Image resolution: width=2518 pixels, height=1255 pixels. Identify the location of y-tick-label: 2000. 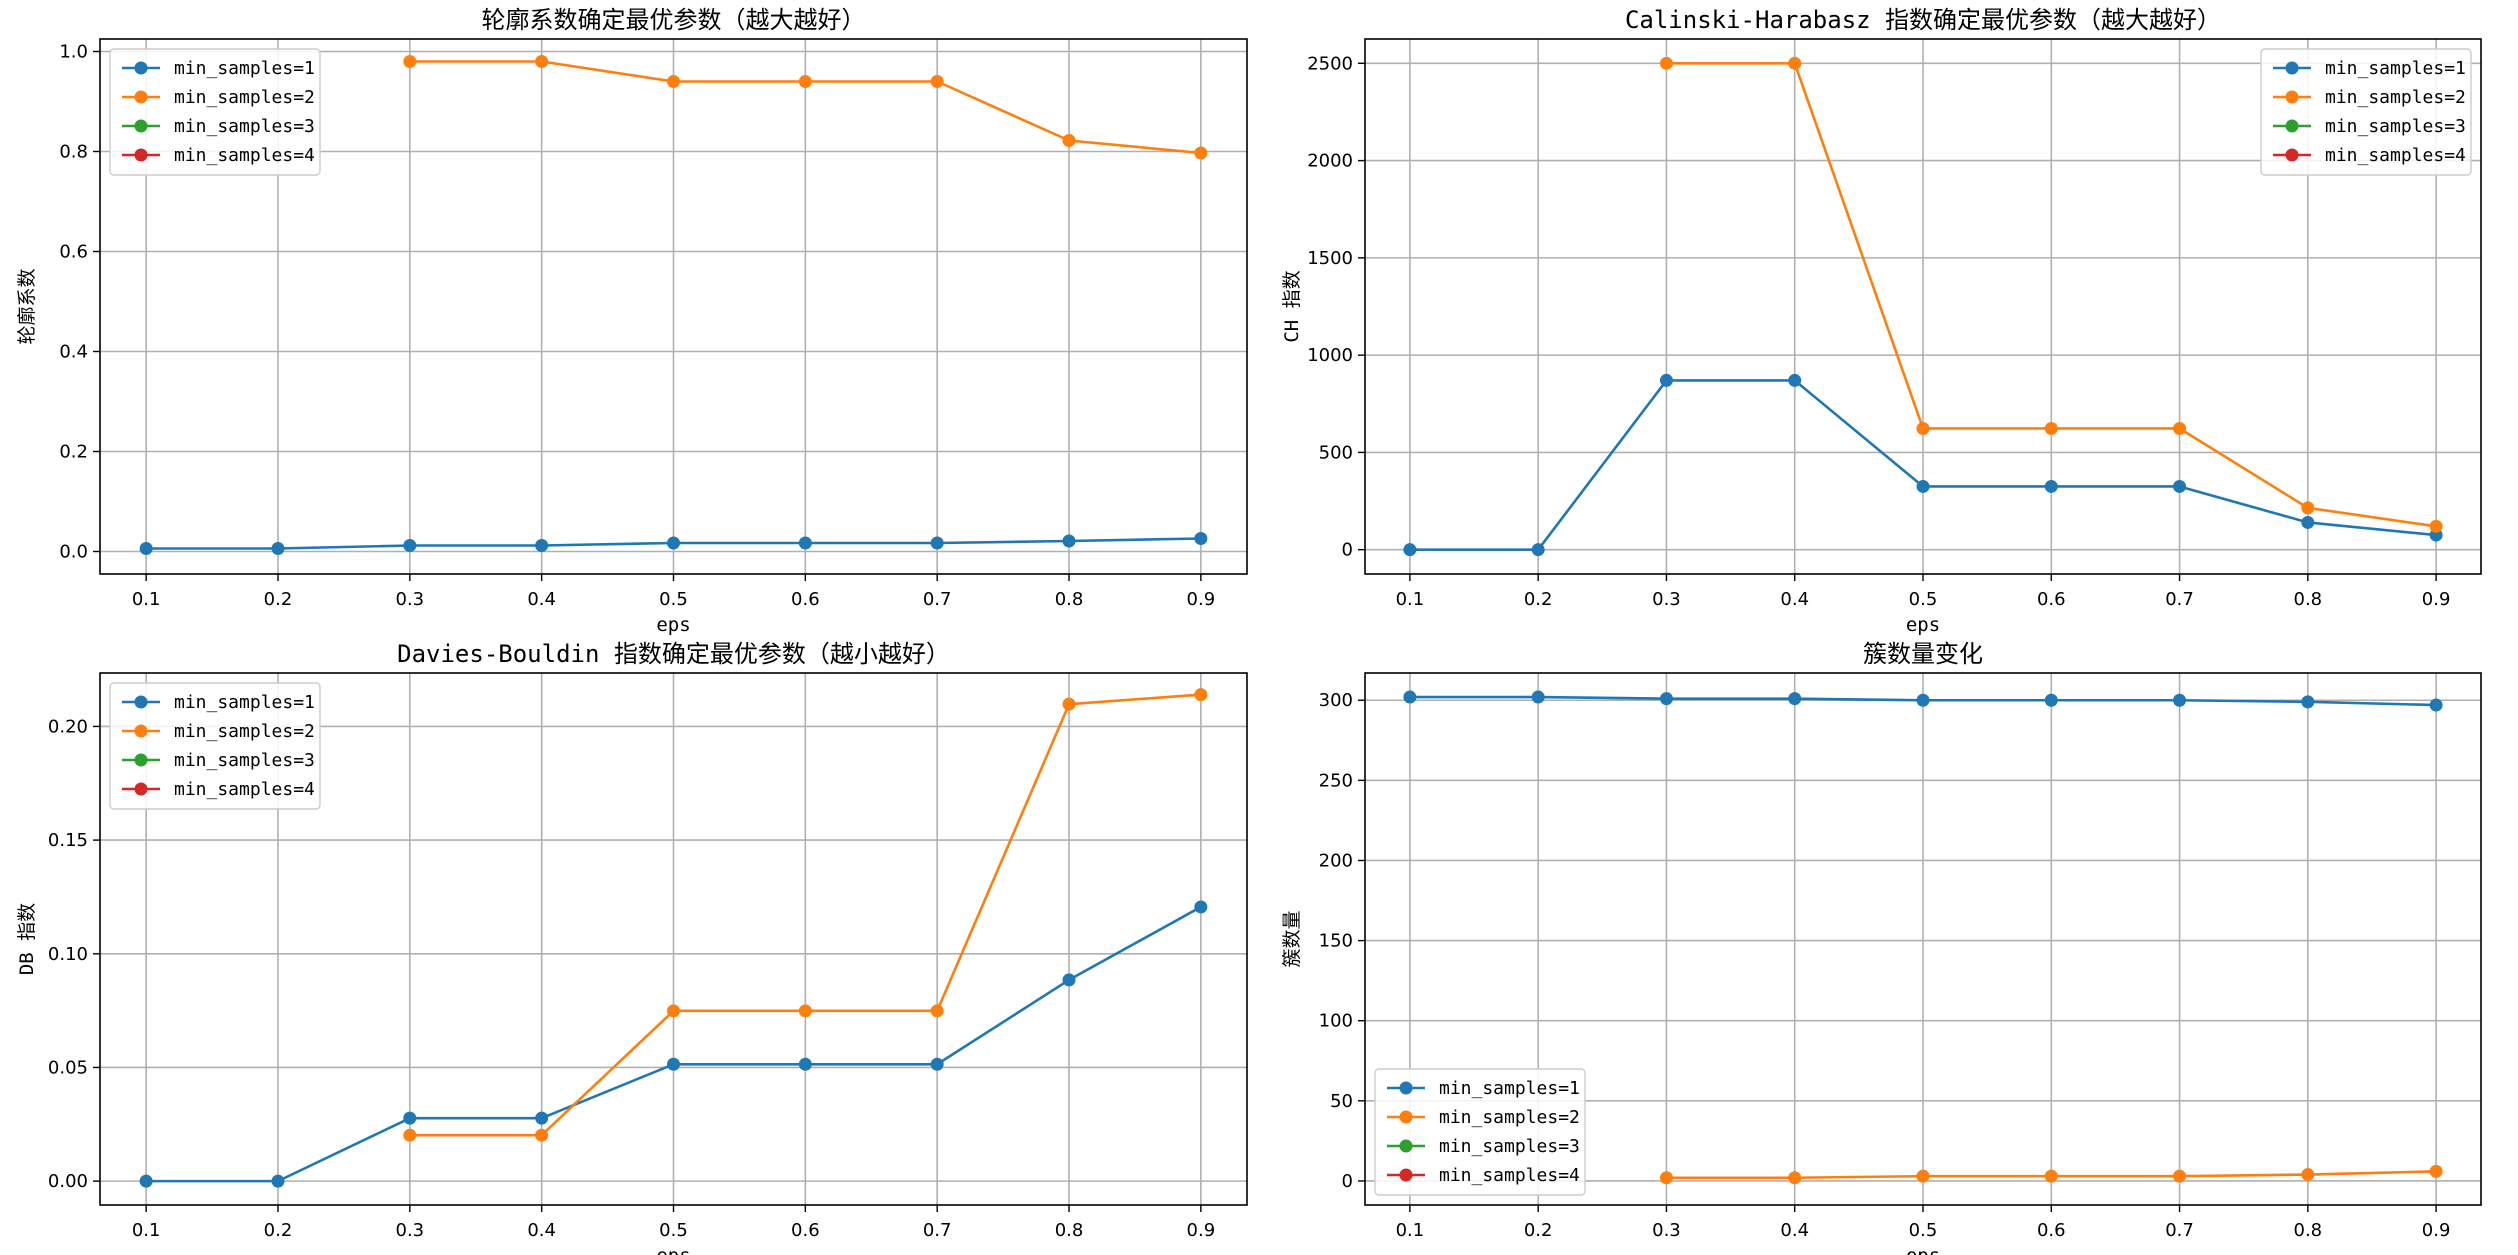
(1330, 161).